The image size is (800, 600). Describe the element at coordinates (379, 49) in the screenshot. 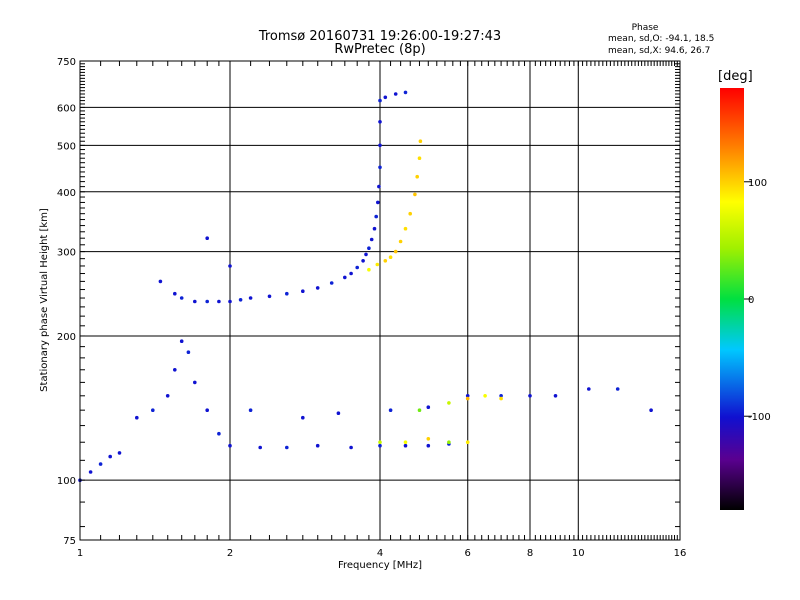

I see `chart-subtitle: RwPretec (8p)` at that location.